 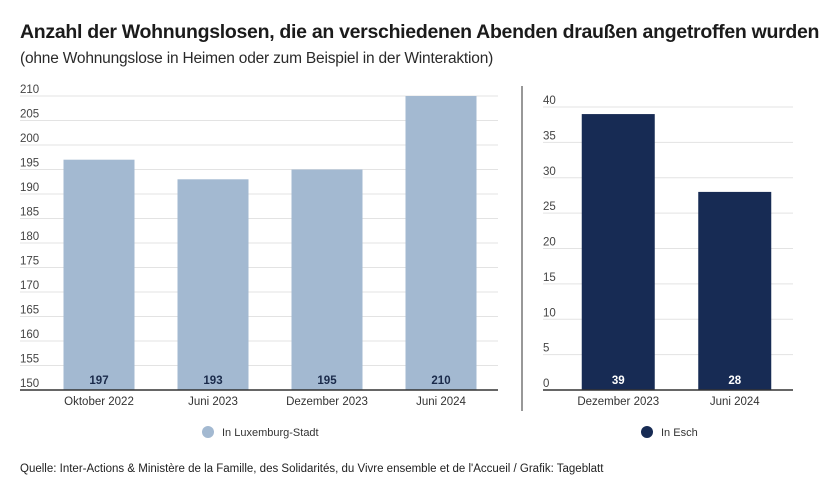 What do you see at coordinates (549, 313) in the screenshot?
I see `y-tick-label: 10` at bounding box center [549, 313].